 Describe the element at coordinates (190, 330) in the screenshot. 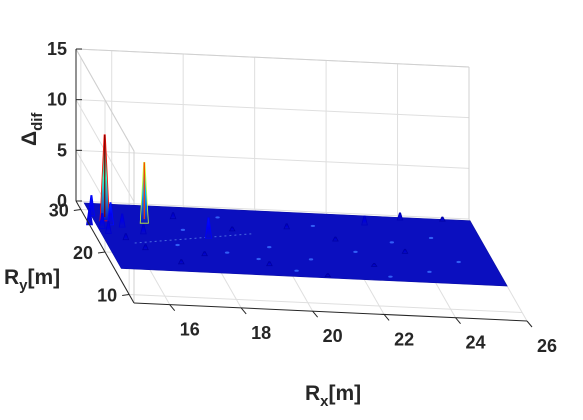

I see `x-tick-label: 16` at that location.